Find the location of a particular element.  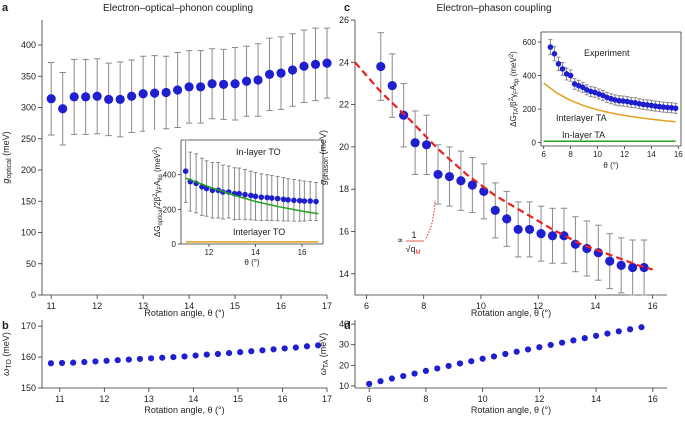

proportional-symbol: ∝ is located at coordinates (400, 240).